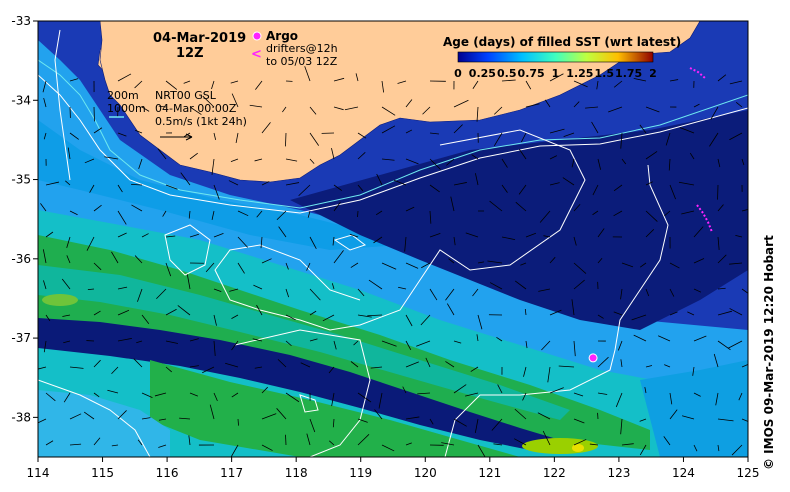 This screenshot has height=492, width=790. I want to click on x-tick-label: 122, so click(554, 473).